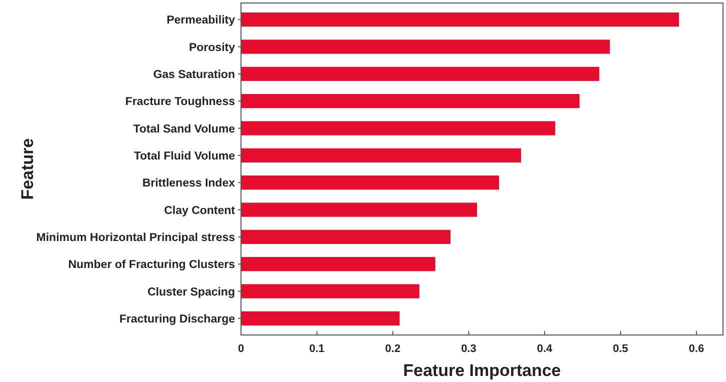 Image resolution: width=726 pixels, height=382 pixels. I want to click on x-tick-label: 0.5, so click(620, 349).